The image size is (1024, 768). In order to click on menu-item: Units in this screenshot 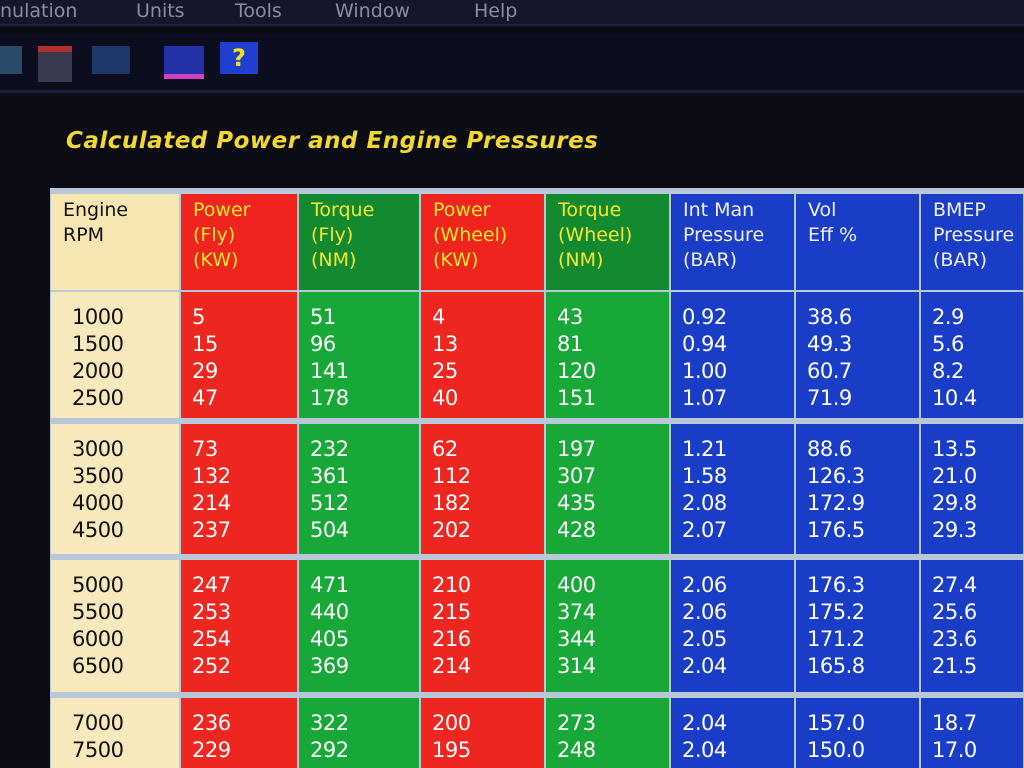, I will do `click(160, 11)`.